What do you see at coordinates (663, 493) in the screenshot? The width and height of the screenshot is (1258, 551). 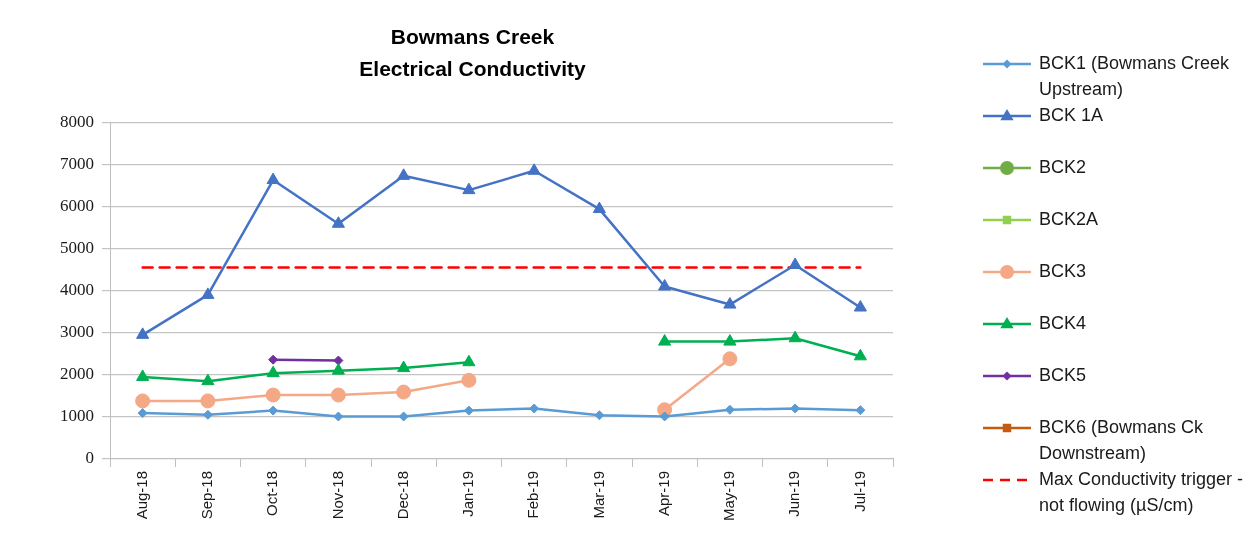 I see `x-tick-label: Apr-19` at bounding box center [663, 493].